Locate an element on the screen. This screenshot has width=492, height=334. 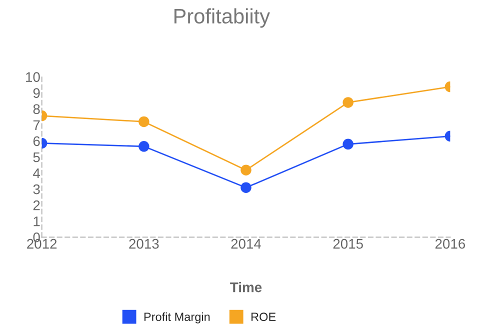
y-tick-label: 7 is located at coordinates (36, 125).